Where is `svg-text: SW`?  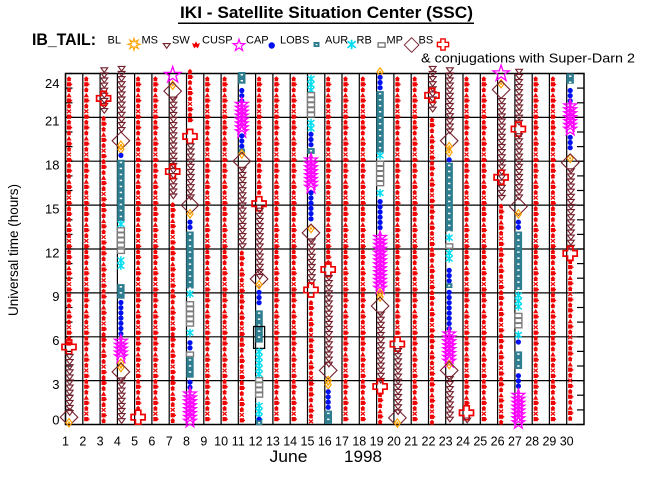
svg-text: SW is located at coordinates (181, 41).